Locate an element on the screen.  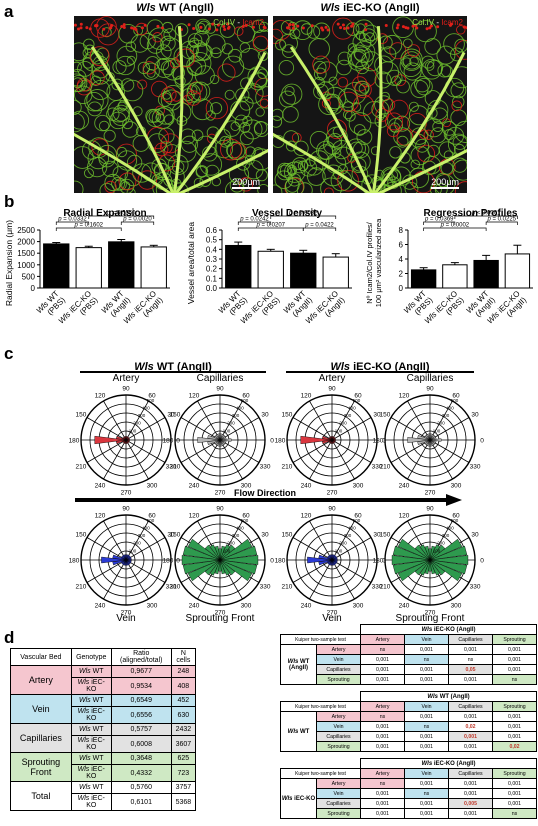
p-value-label: p < 0.0001 is located at coordinates (486, 214).